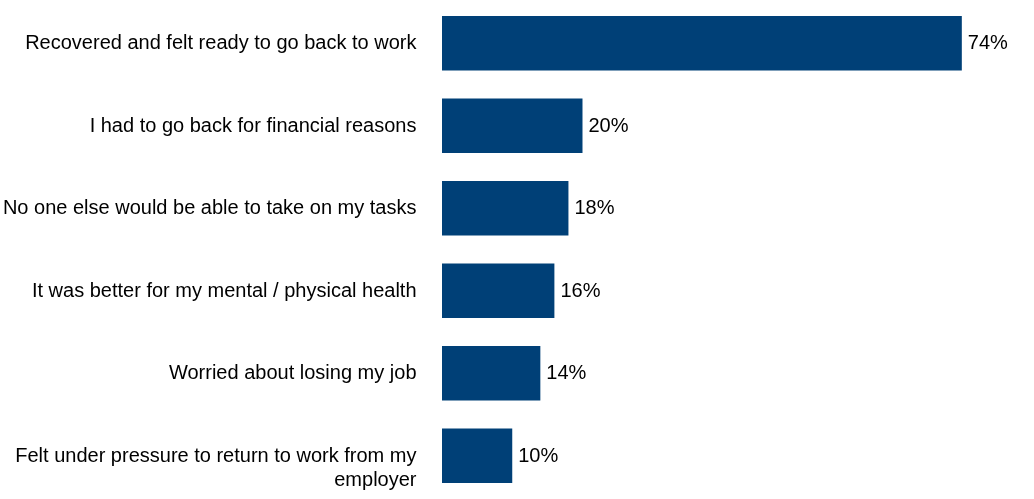  What do you see at coordinates (209, 207) in the screenshot?
I see `y-tick-label: No one else would be able to take on my tasks` at bounding box center [209, 207].